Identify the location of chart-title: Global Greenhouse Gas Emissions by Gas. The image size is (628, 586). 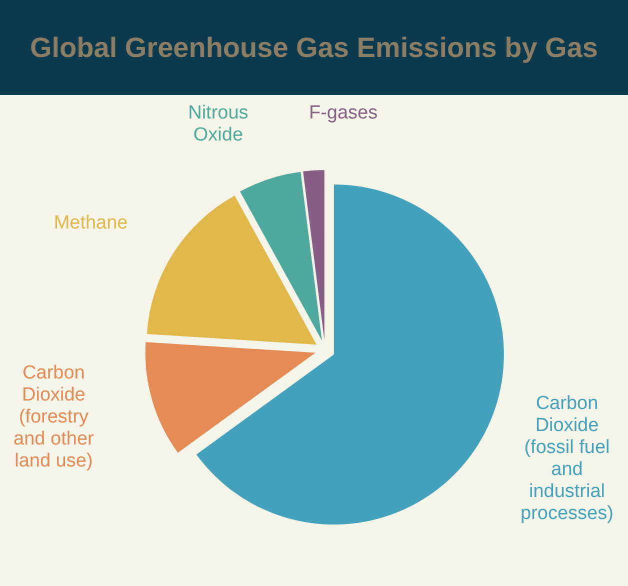
(314, 48).